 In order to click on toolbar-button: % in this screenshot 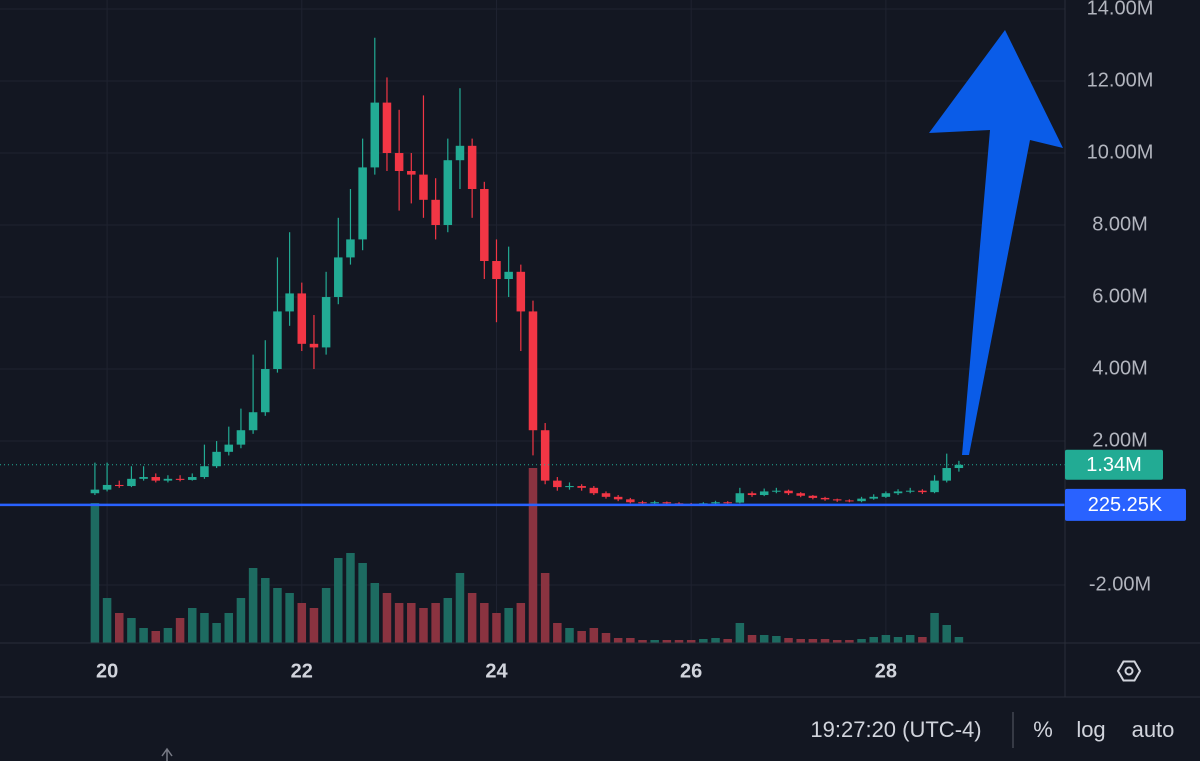, I will do `click(1043, 729)`.